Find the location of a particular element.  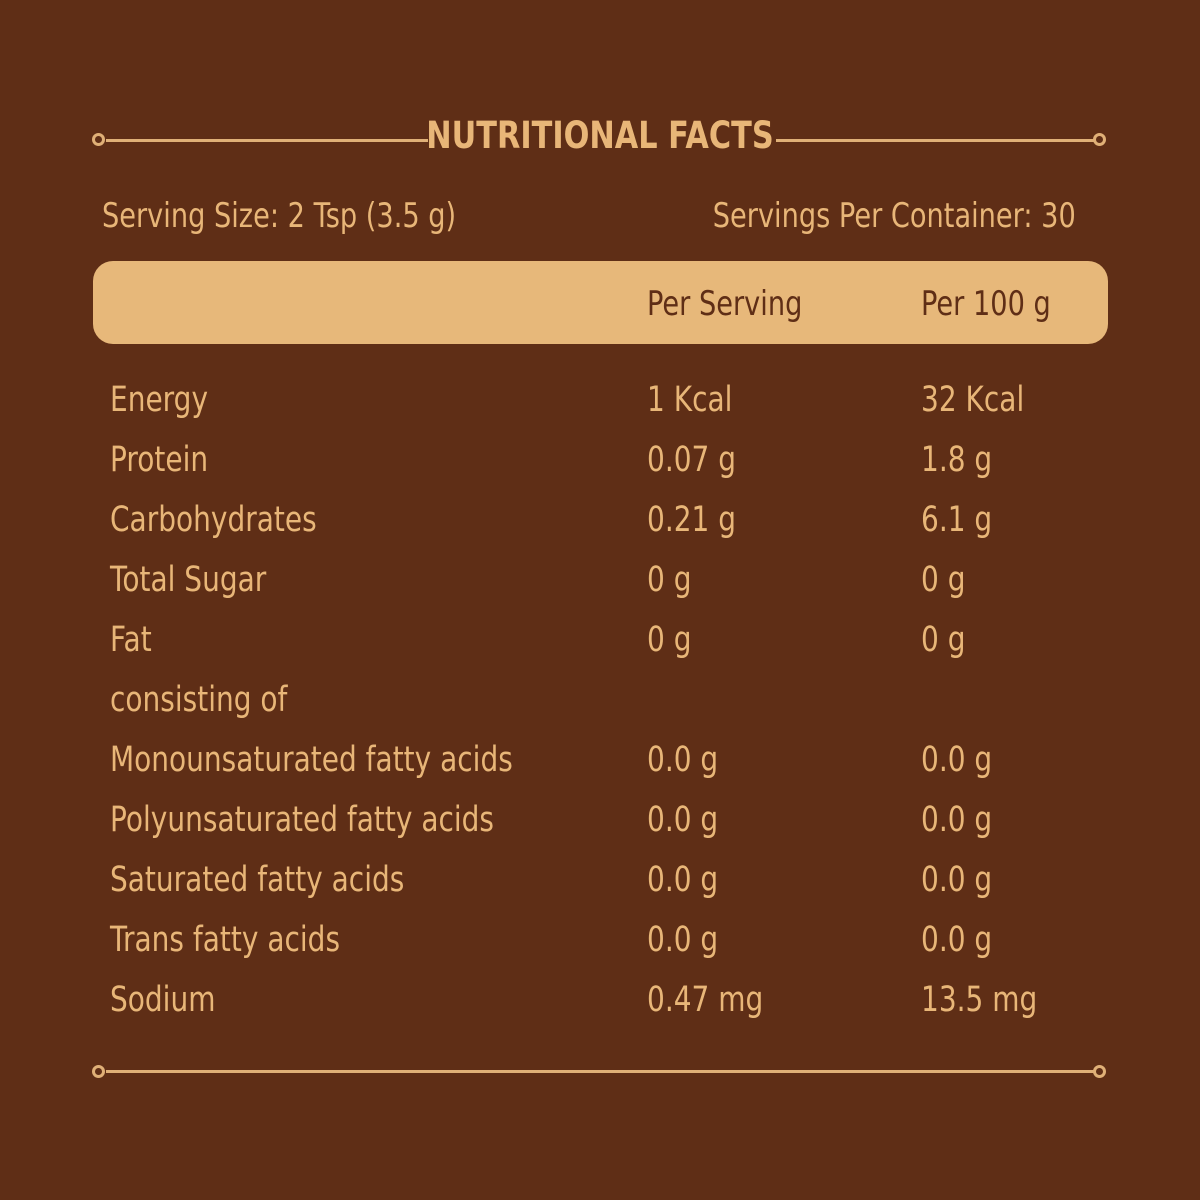

table-row: Monounsaturated fatty acids 0.0 g 0.0 g is located at coordinates (600, 760).